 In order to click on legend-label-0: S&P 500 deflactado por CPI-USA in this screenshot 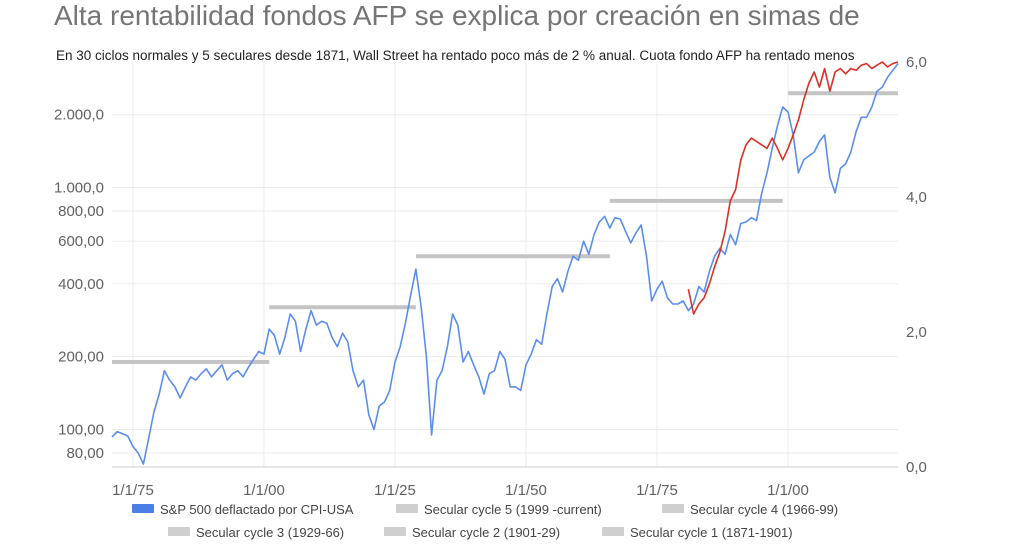, I will do `click(257, 509)`.